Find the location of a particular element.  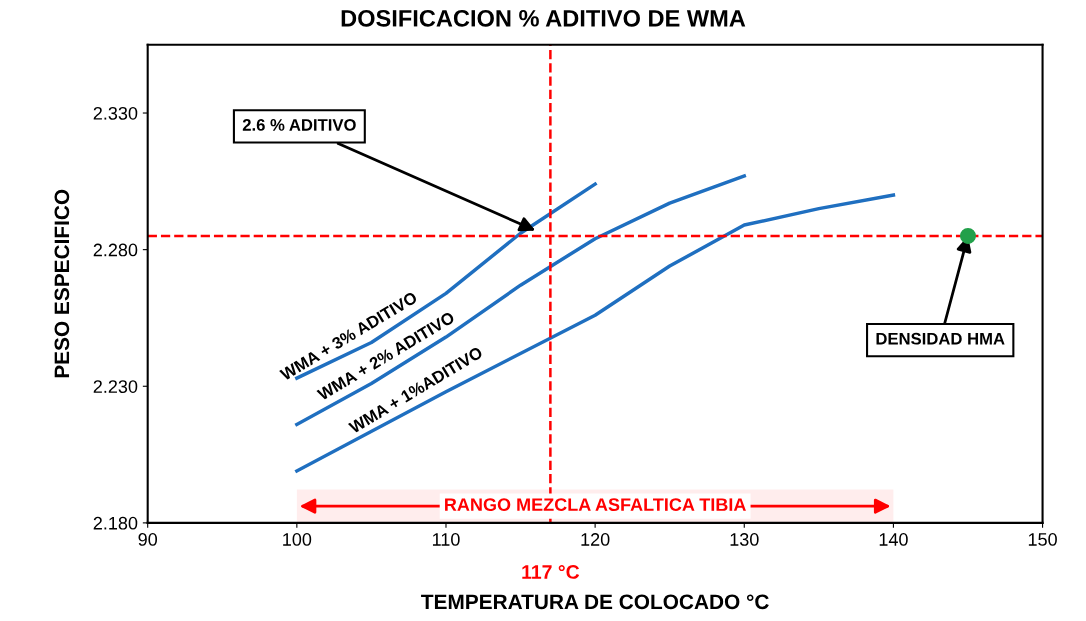

y-axis-title: PESO ESPECIFICO is located at coordinates (62, 283).